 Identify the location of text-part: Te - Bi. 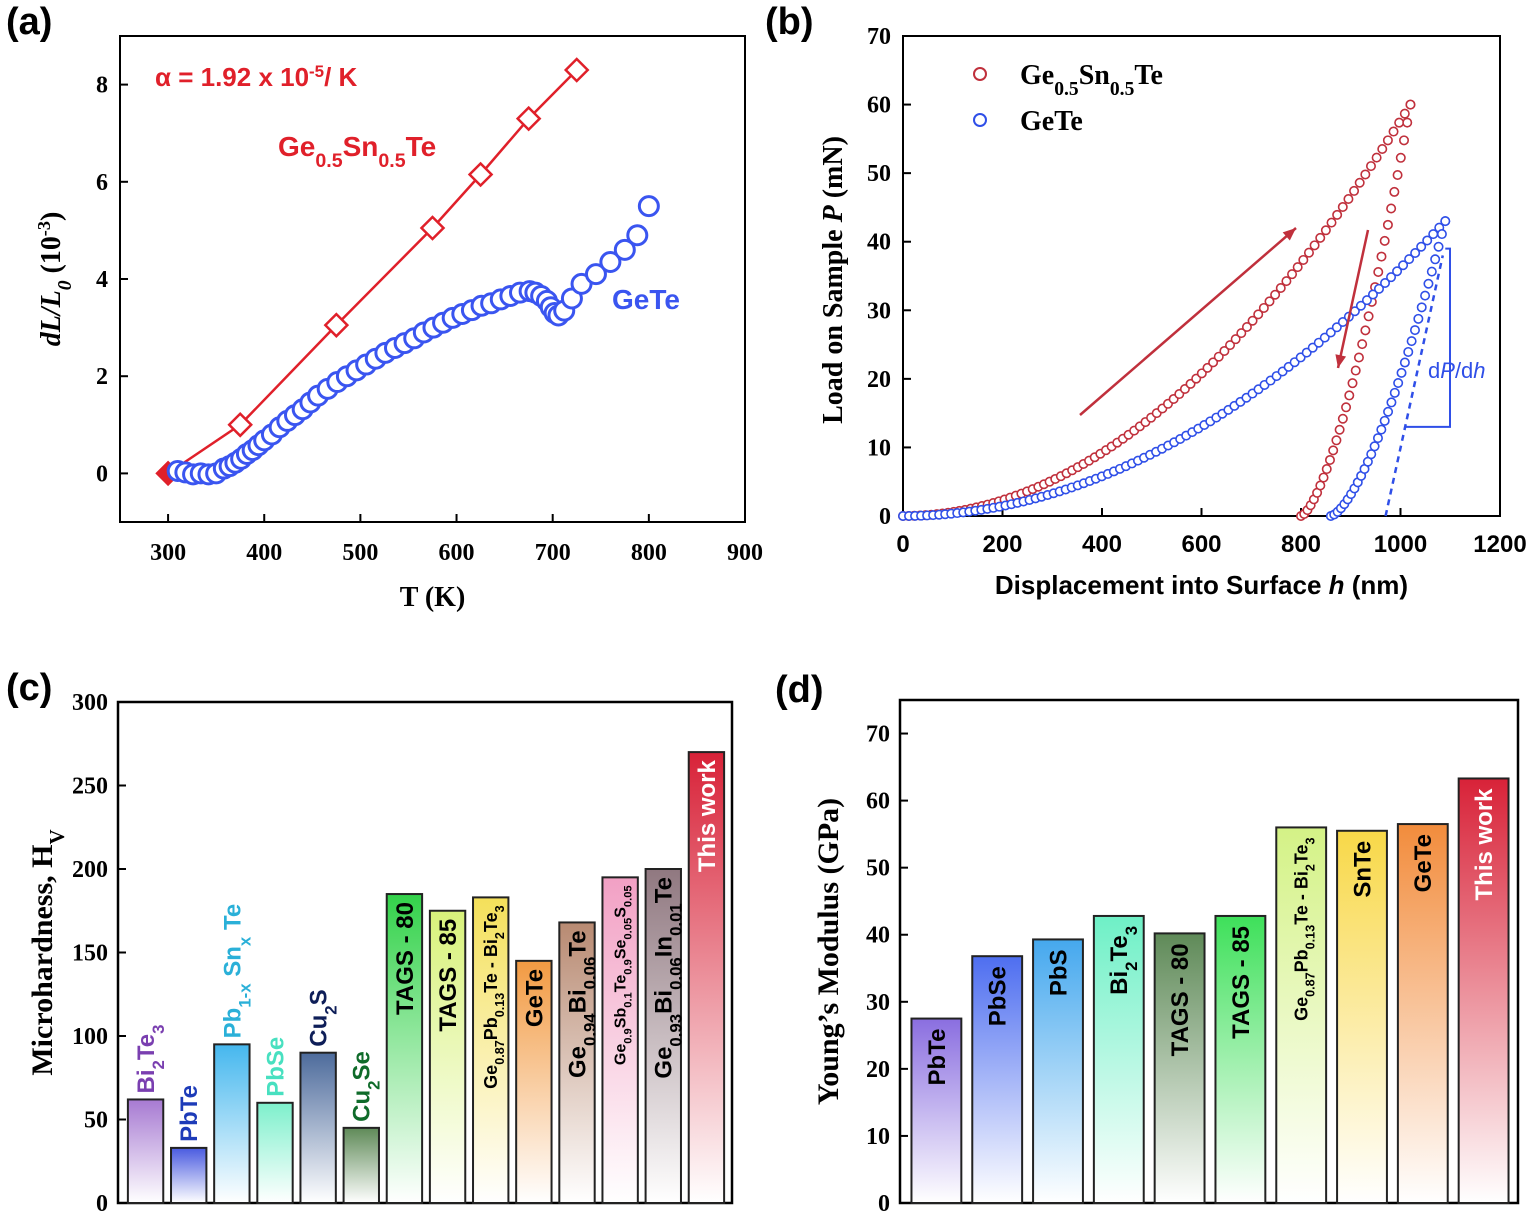
(491, 966).